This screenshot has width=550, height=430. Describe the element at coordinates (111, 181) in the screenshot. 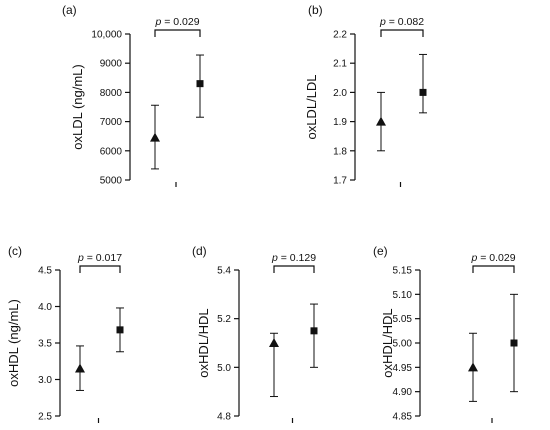

I see `y-tick-label: 5000` at that location.